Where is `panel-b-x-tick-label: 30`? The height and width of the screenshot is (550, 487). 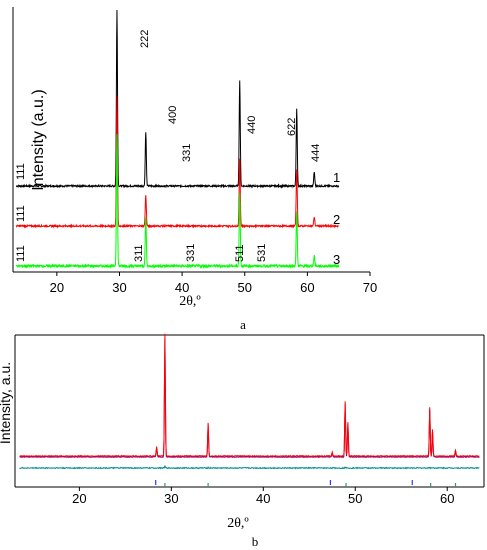
panel-b-x-tick-label: 30 is located at coordinates (171, 498).